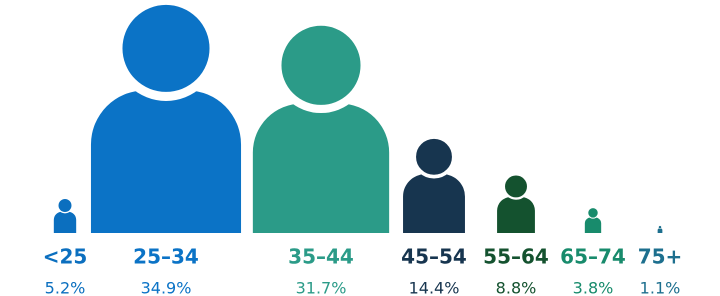  Describe the element at coordinates (434, 257) in the screenshot. I see `category-label: 45–54` at that location.